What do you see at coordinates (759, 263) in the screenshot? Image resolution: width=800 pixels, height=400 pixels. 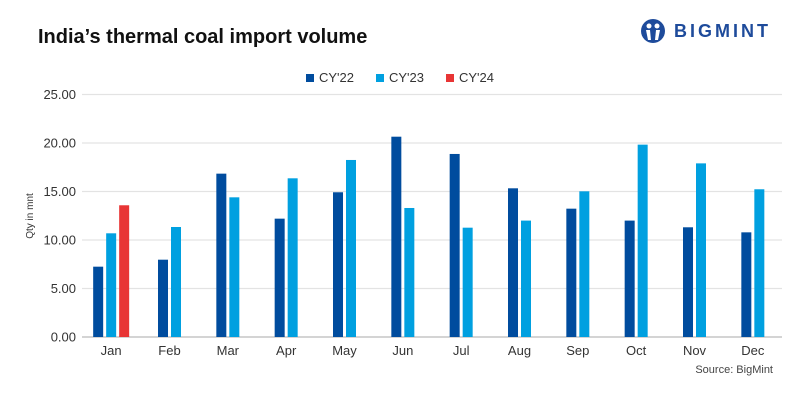 I see `bar-cy23-dec` at bounding box center [759, 263].